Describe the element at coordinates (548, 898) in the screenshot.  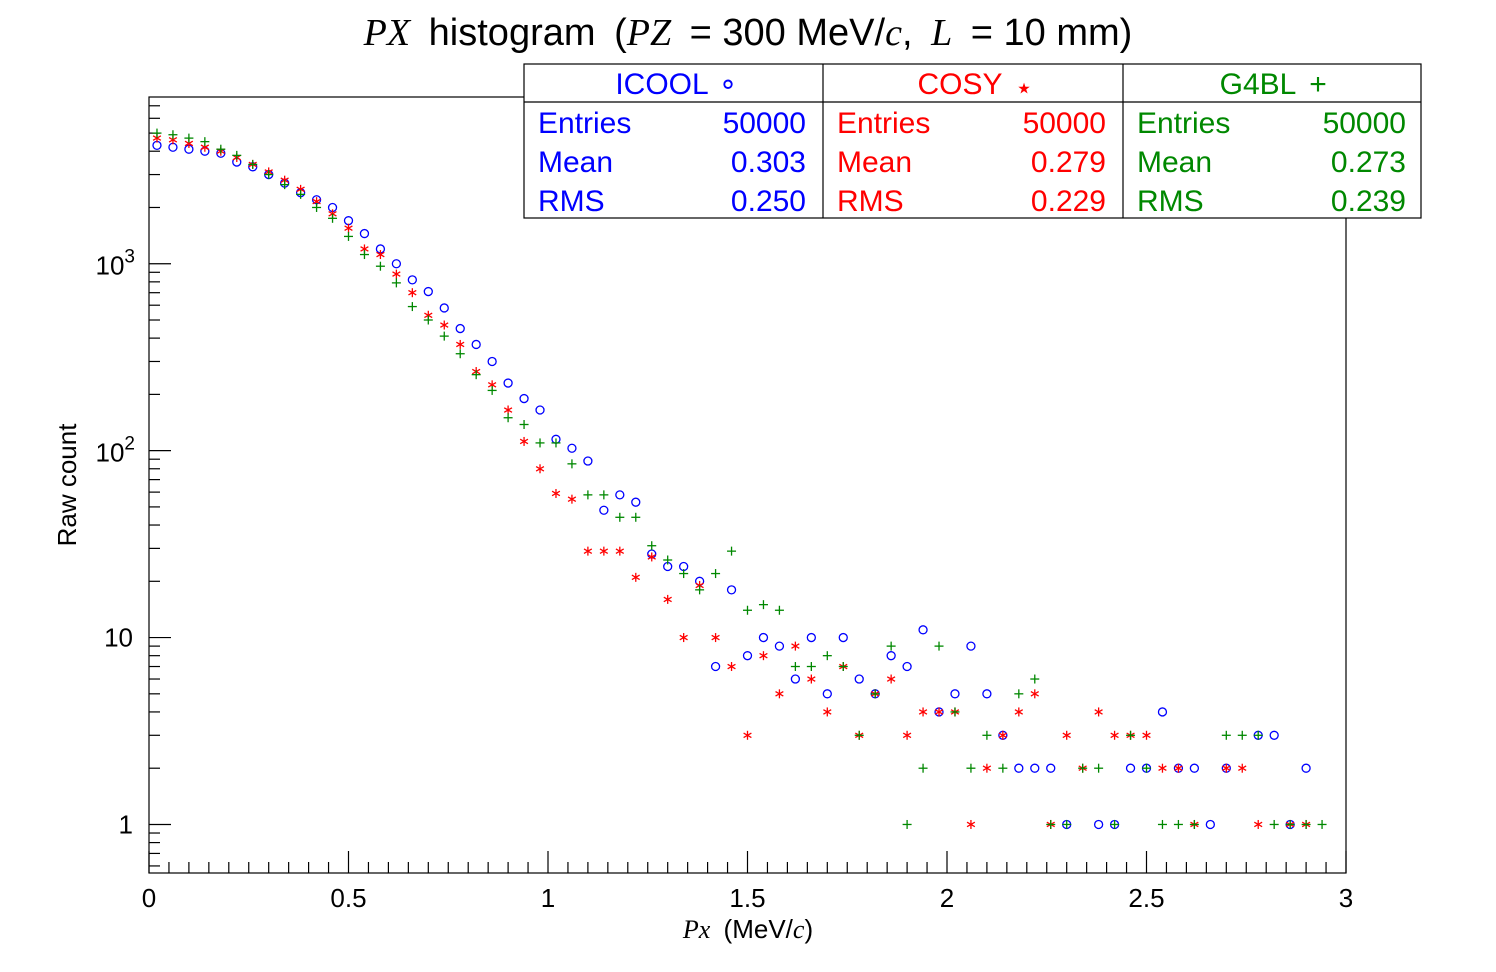
I see `x-tick-label: 1` at that location.